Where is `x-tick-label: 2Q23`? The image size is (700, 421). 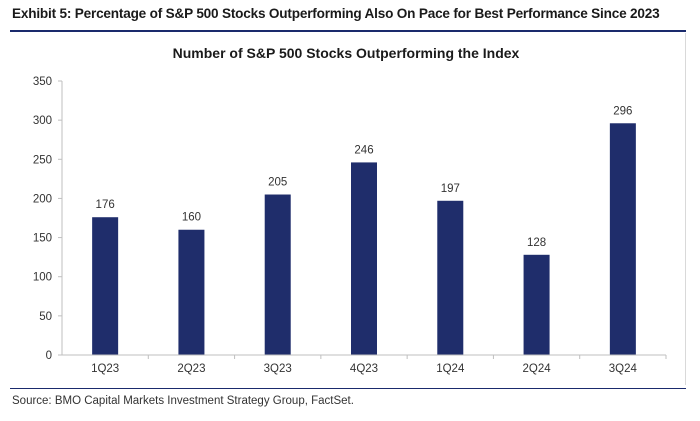
x-tick-label: 2Q23 is located at coordinates (191, 369).